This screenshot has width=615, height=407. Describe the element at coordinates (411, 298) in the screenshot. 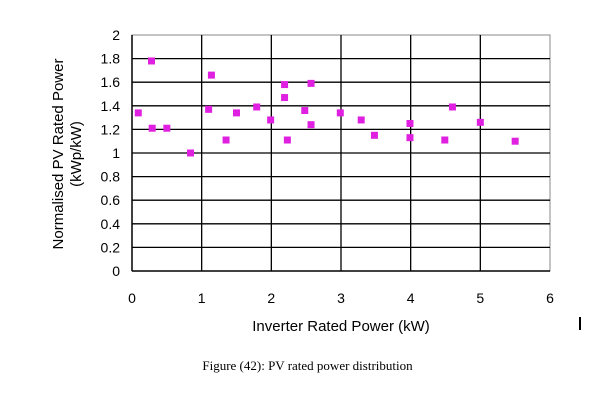

I see `x-tick-label: 4` at that location.